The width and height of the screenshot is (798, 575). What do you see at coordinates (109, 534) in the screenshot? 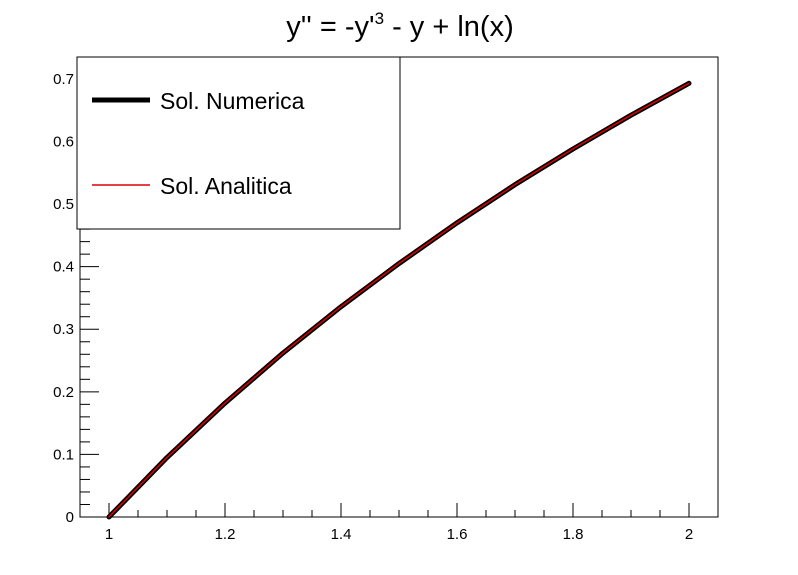
I see `x-tick-label: 1` at bounding box center [109, 534].